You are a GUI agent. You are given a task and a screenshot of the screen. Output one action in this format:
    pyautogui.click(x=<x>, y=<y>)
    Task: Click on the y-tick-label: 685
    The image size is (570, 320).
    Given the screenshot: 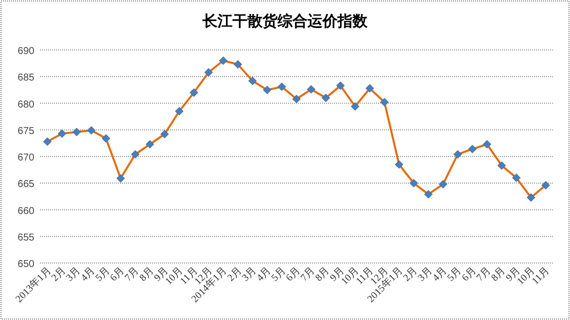 What is the action you would take?
    pyautogui.click(x=26, y=78)
    